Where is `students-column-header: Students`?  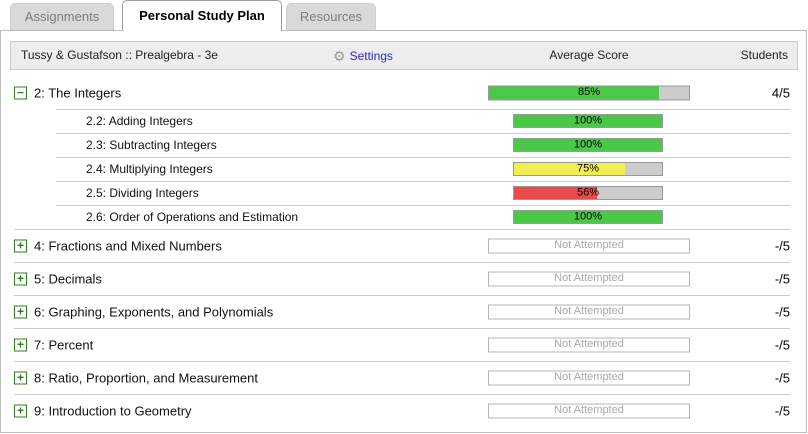 students-column-header: Students is located at coordinates (764, 55).